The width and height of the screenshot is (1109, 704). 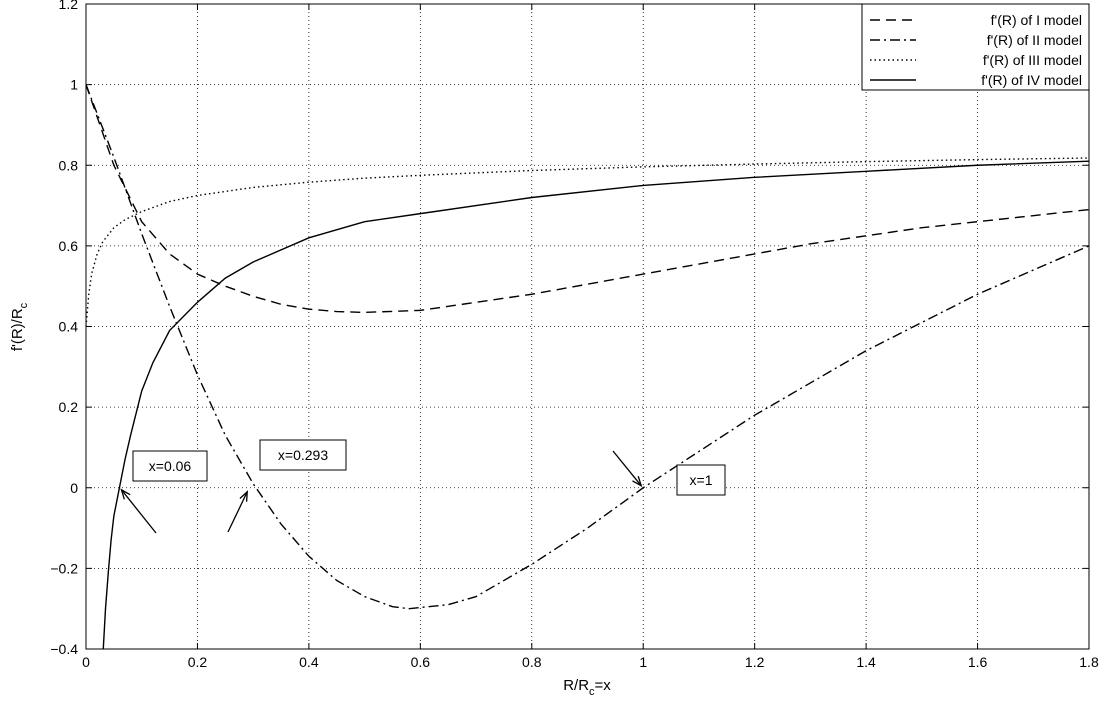 I want to click on annotation-label: x=0.06, so click(x=170, y=466).